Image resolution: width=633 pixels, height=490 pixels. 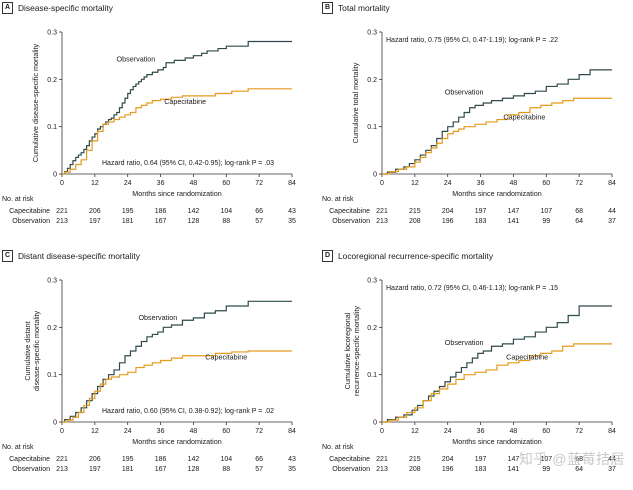 I want to click on x-axis-label-c: Months since randomization, so click(x=177, y=441).